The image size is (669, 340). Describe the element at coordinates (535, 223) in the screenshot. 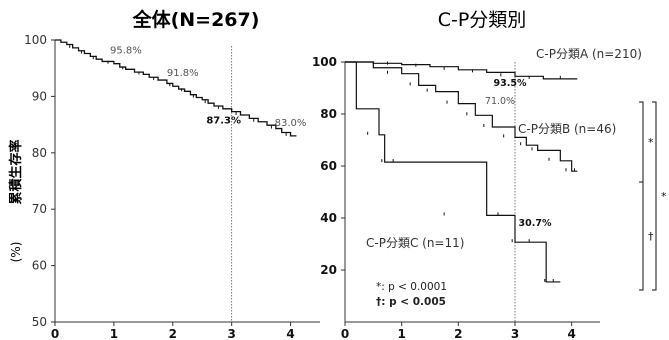

I see `series-value-label: 30.7%` at that location.